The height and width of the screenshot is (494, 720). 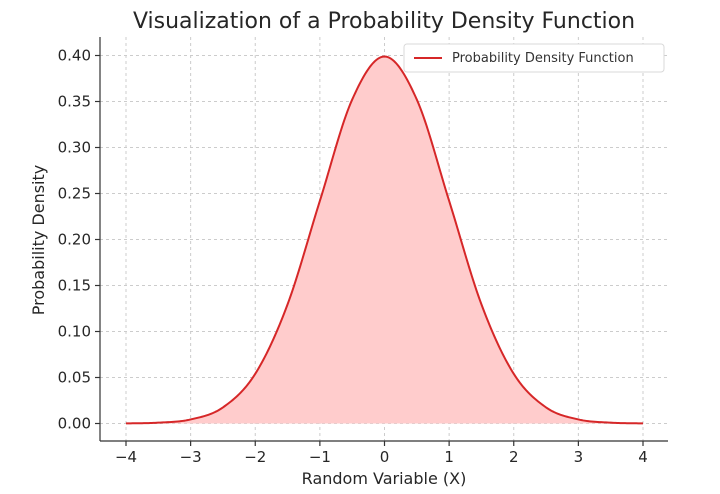 What do you see at coordinates (643, 457) in the screenshot?
I see `x-tick-label: 4` at bounding box center [643, 457].